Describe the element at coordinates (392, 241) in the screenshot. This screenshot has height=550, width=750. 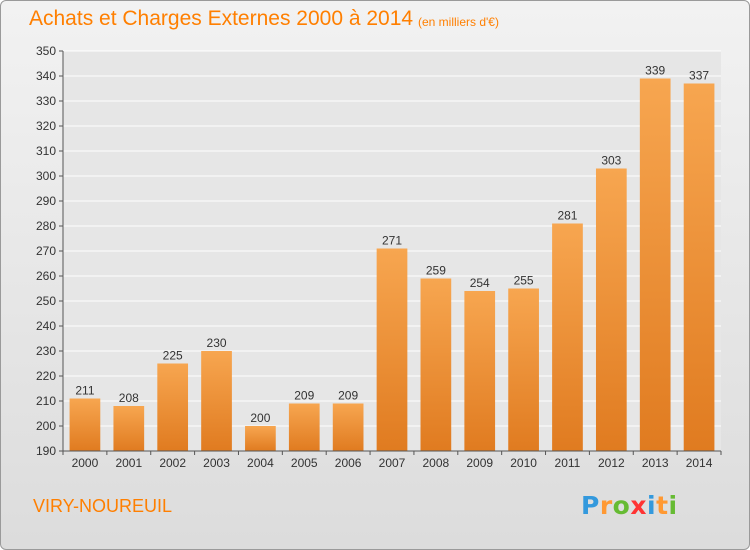
I see `data-label: 271` at that location.